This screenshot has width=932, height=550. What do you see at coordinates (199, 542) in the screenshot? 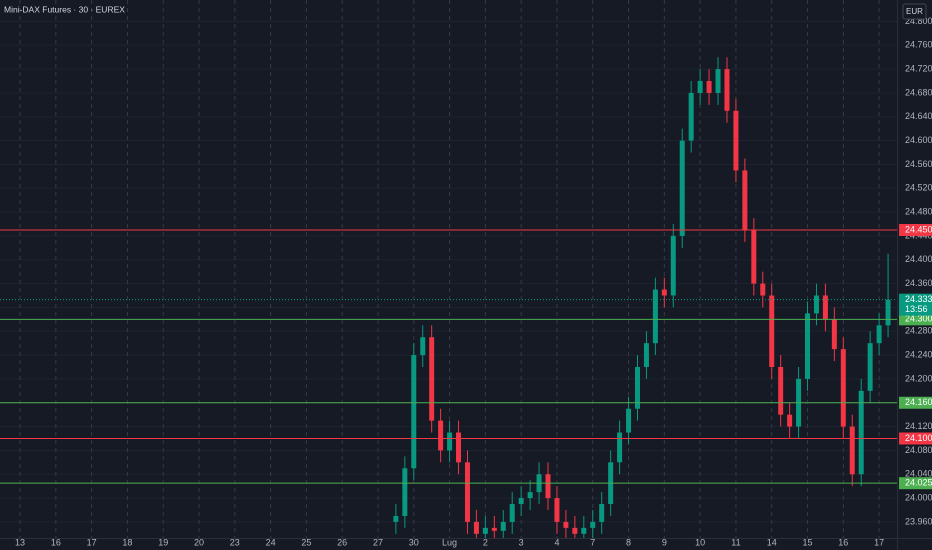
I see `x-tick-label: 20` at bounding box center [199, 542].